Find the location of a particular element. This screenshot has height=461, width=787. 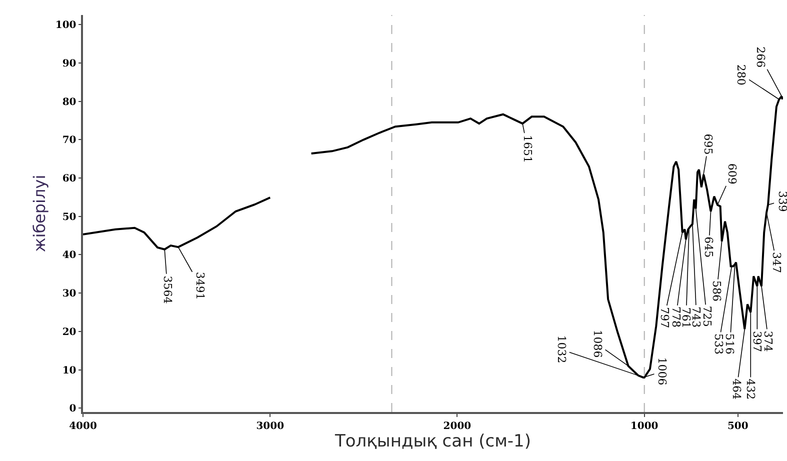

y-axis-title: жіберілуі is located at coordinates (39, 213).